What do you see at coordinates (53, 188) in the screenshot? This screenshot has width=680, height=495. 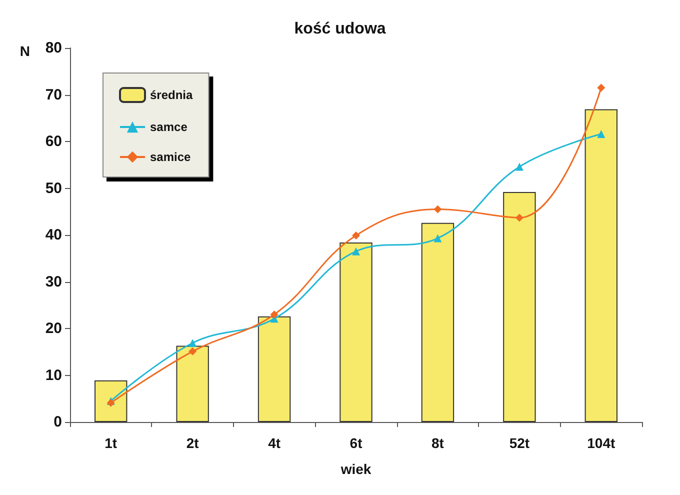 I see `y-tick-label: 50` at bounding box center [53, 188].